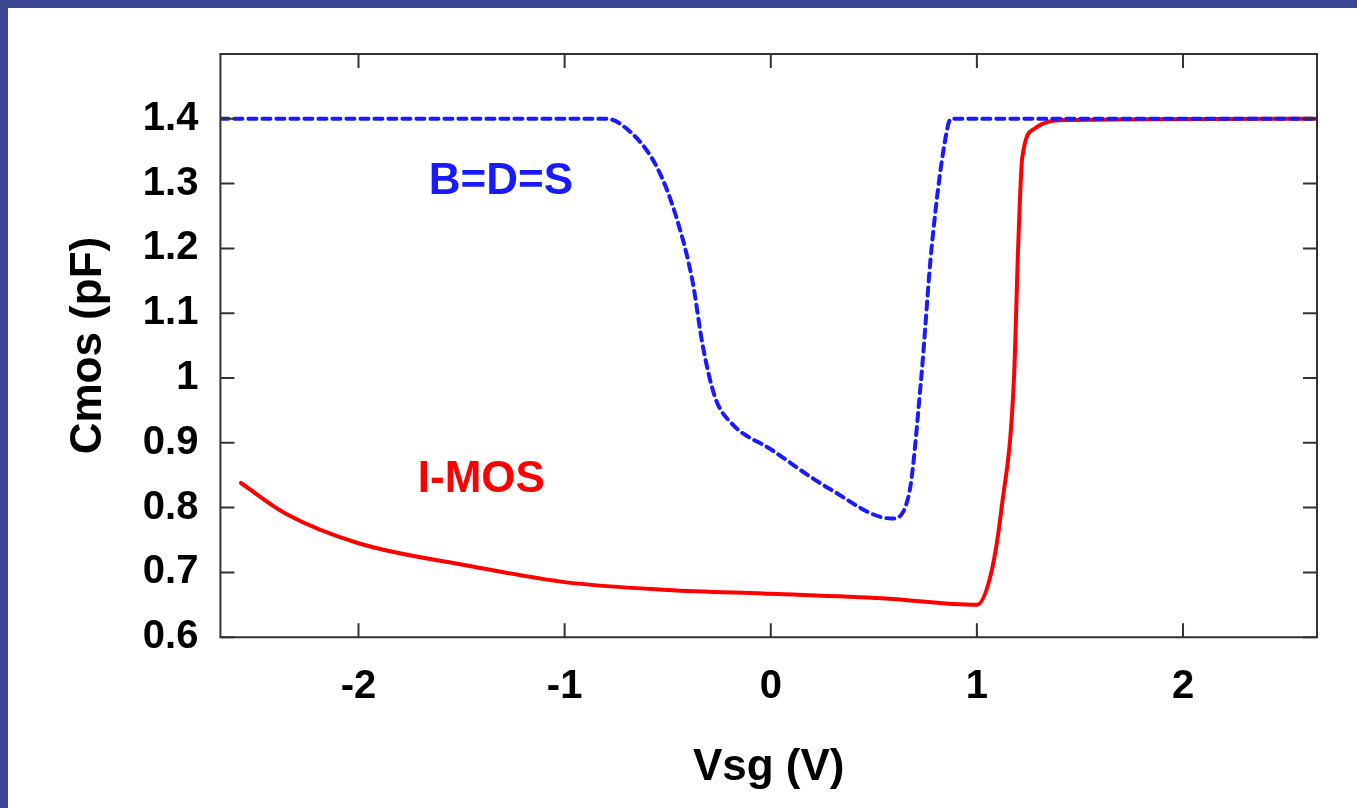  I want to click on y-tick-label: 1, so click(187, 375).